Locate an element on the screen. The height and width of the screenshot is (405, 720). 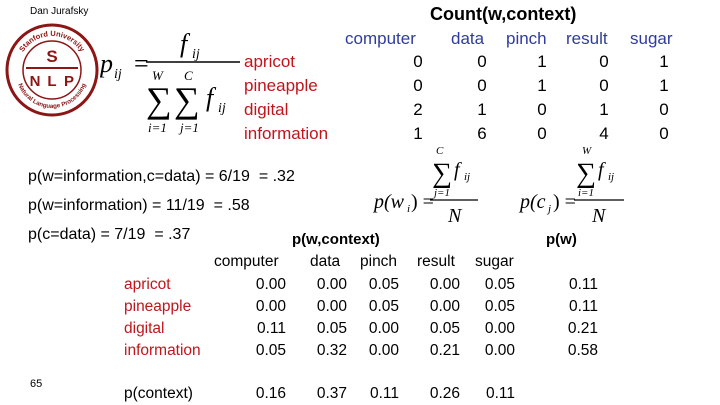
context-row-label: p(context) is located at coordinates (158, 393).